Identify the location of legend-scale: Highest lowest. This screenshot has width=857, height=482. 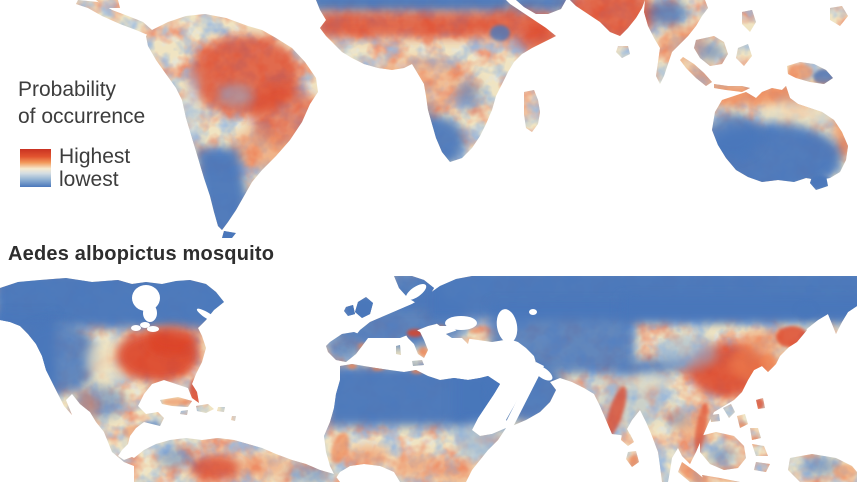
(75, 168).